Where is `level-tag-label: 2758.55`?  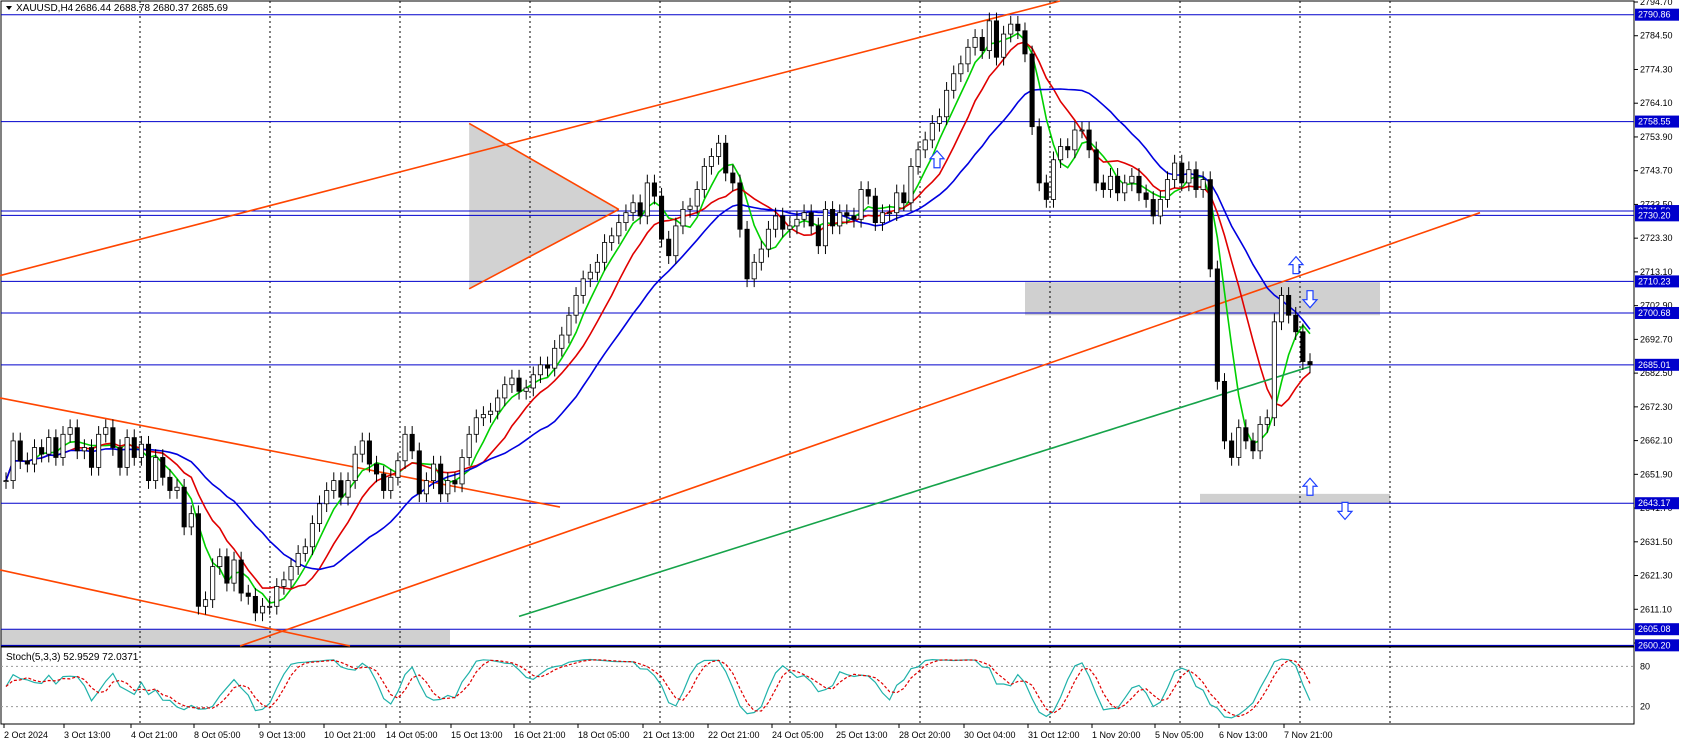 level-tag-label: 2758.55 is located at coordinates (1654, 122).